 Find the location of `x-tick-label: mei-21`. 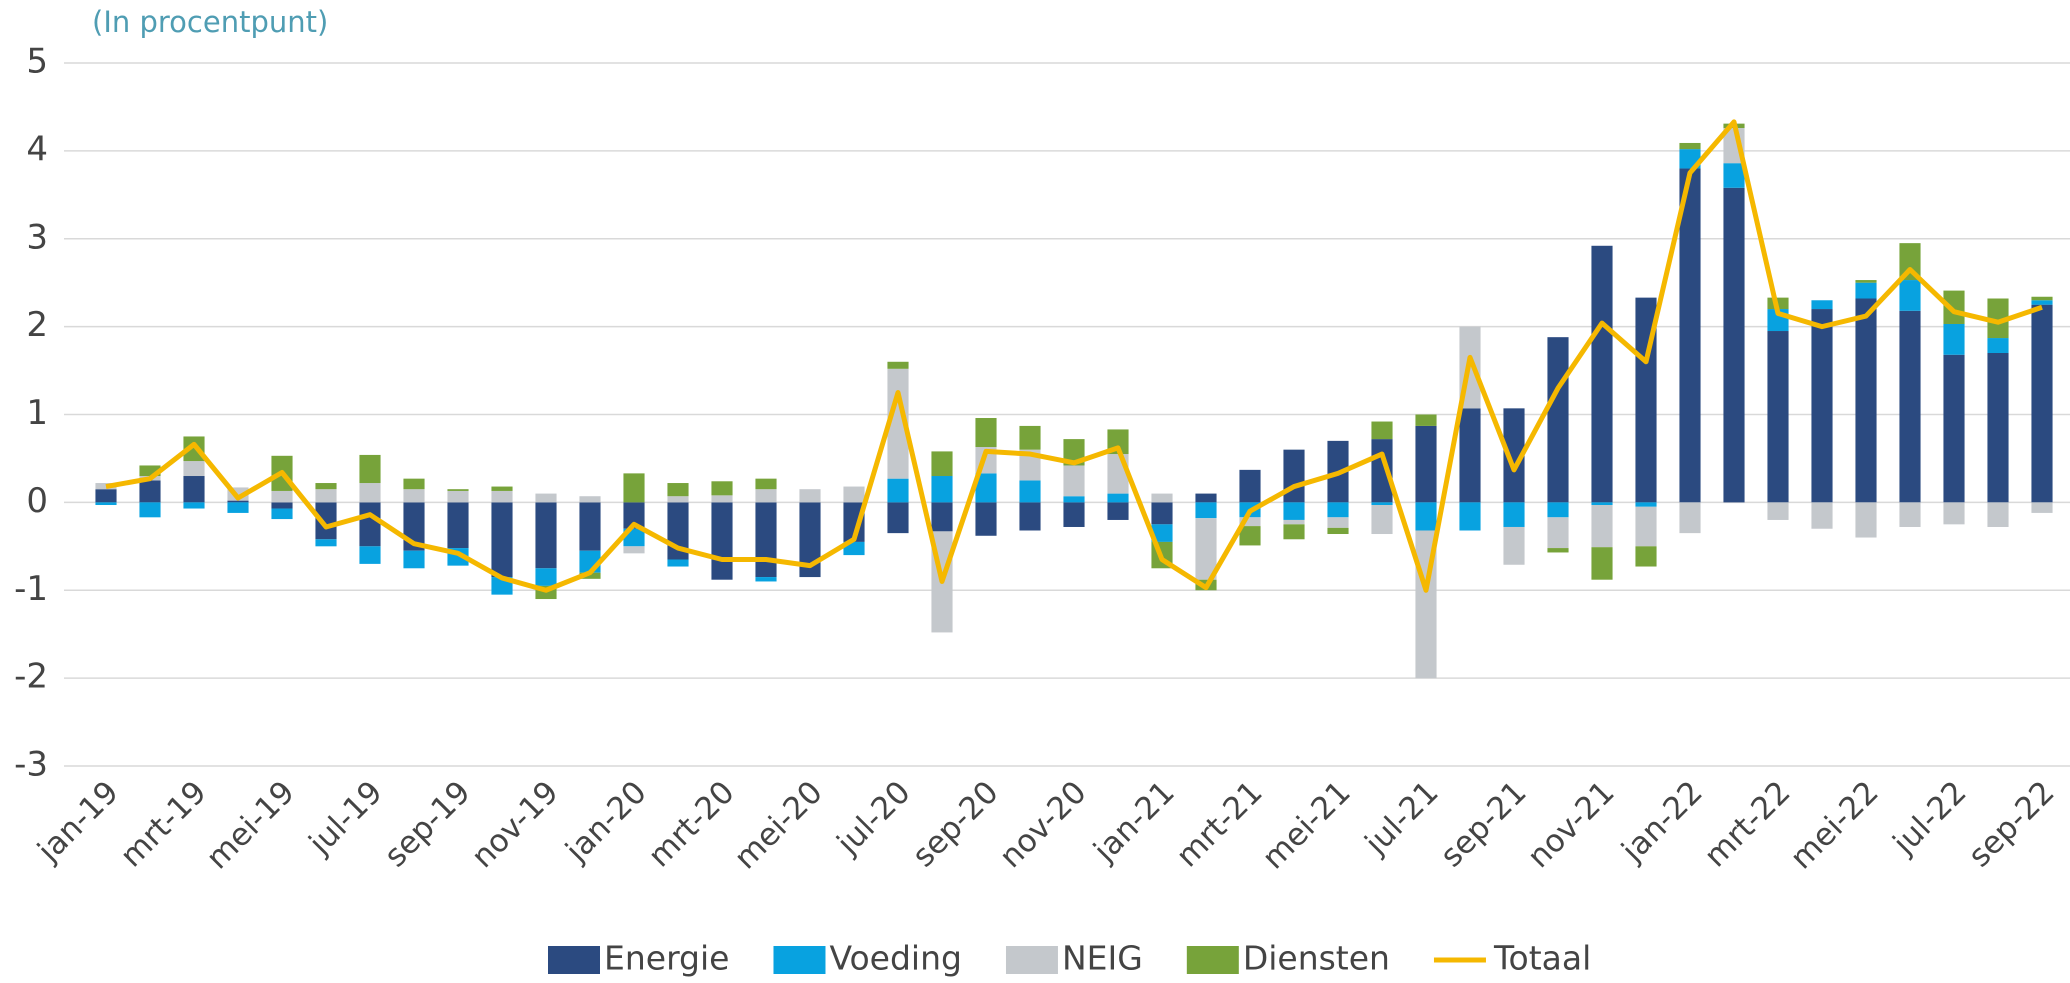

x-tick-label: mei-21 is located at coordinates (1306, 825).